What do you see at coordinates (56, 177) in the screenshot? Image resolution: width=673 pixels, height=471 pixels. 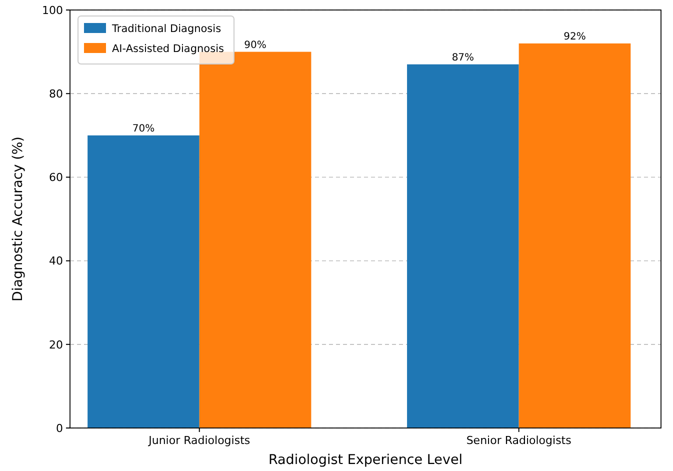 I see `y-tick-label: 60` at bounding box center [56, 177].